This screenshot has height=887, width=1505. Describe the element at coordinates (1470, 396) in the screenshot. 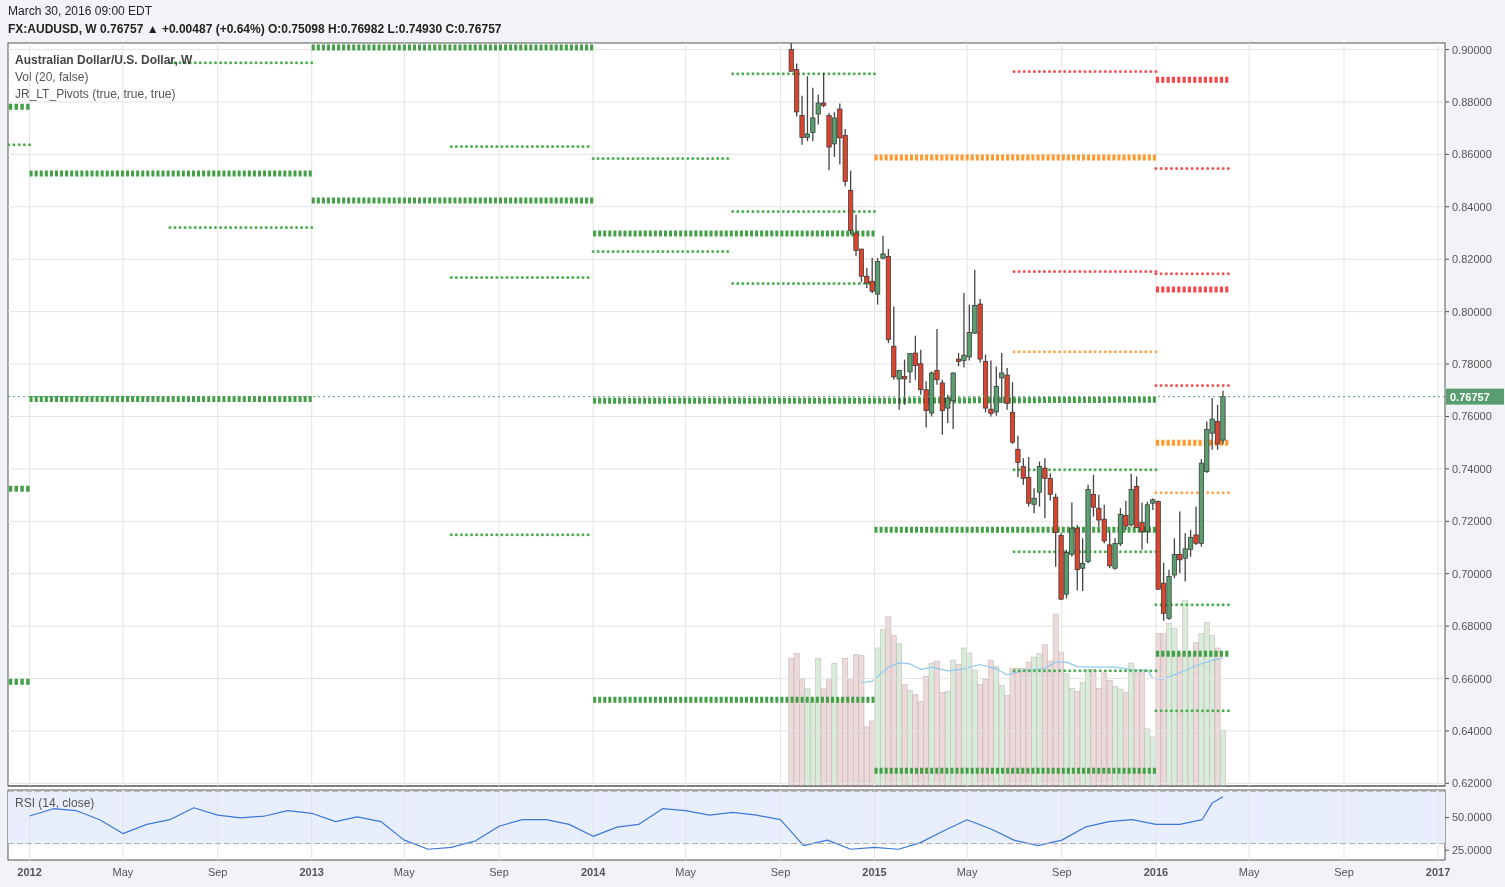

I see `ref-line-label: 0.76757` at that location.